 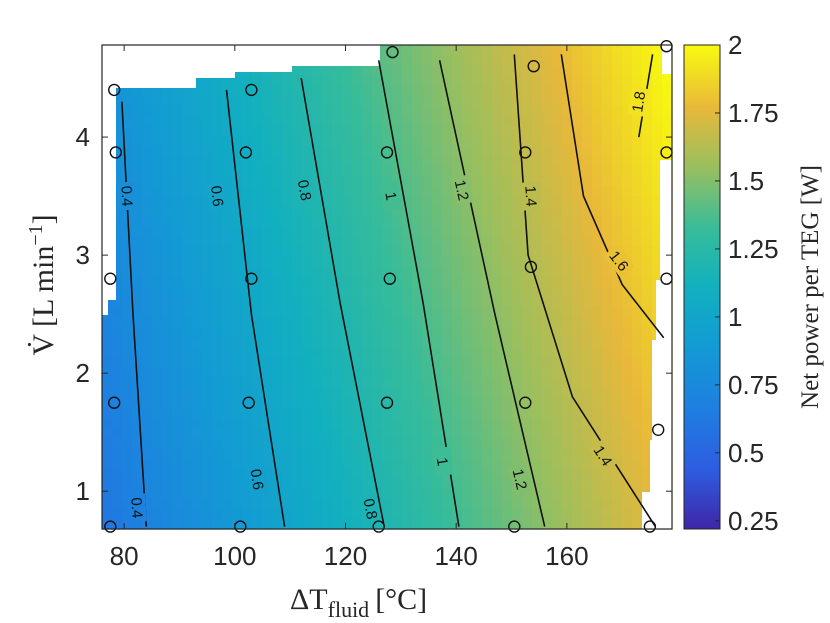 I want to click on sample-point, so click(x=387, y=402).